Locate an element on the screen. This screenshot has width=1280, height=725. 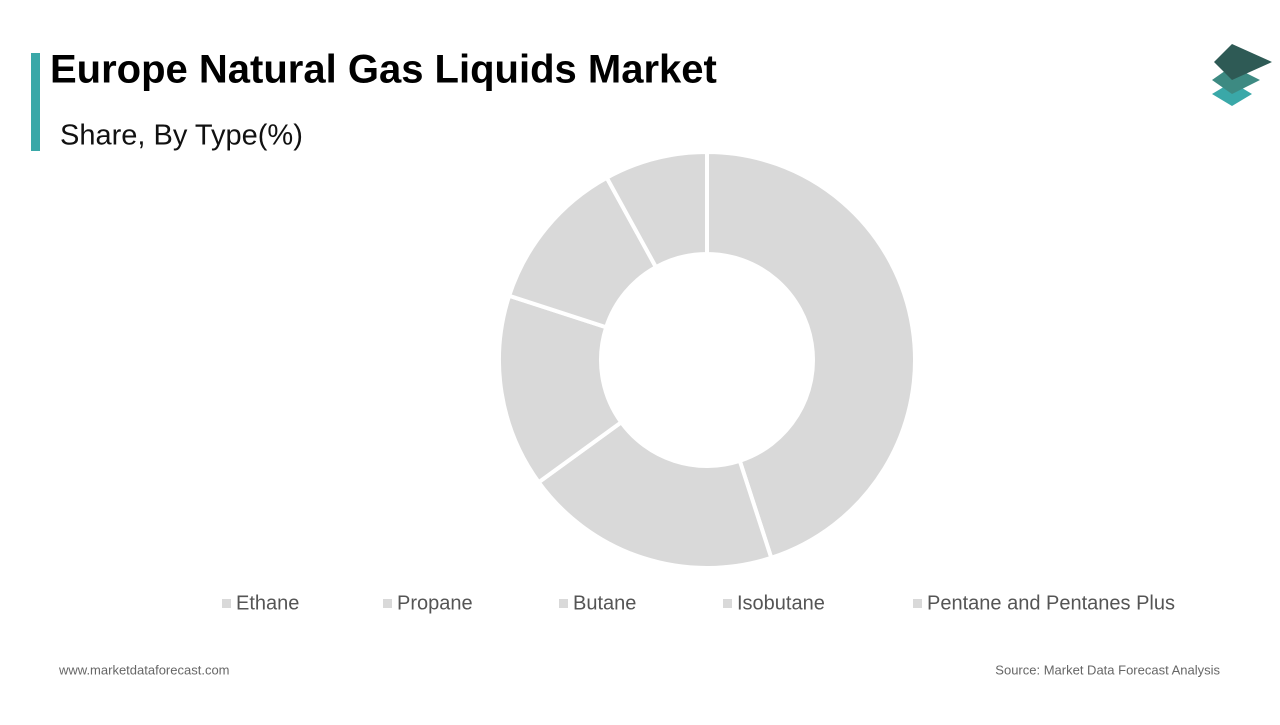
legend-label: Ethane is located at coordinates (267, 603).